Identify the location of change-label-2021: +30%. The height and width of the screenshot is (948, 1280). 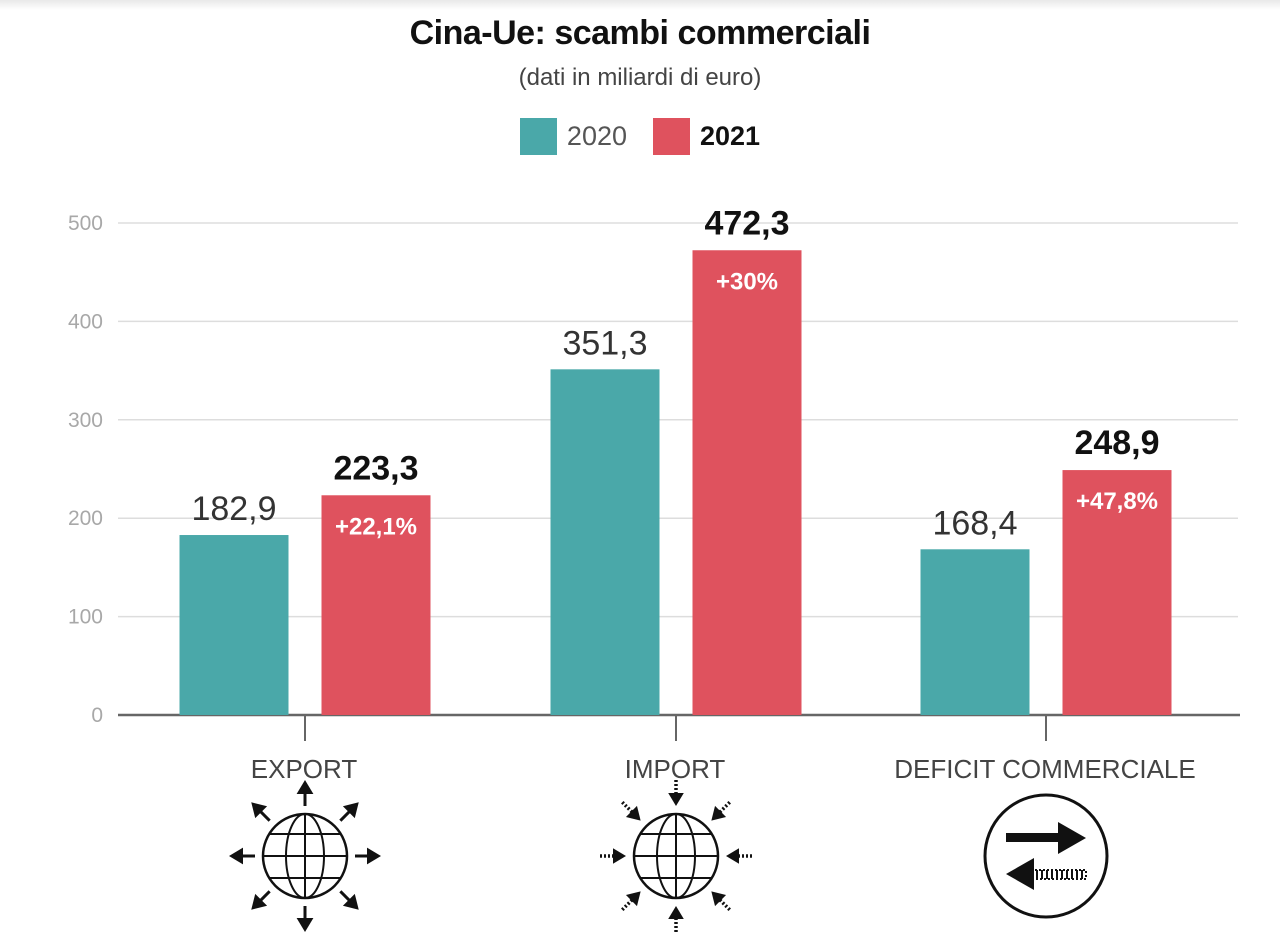
(747, 281).